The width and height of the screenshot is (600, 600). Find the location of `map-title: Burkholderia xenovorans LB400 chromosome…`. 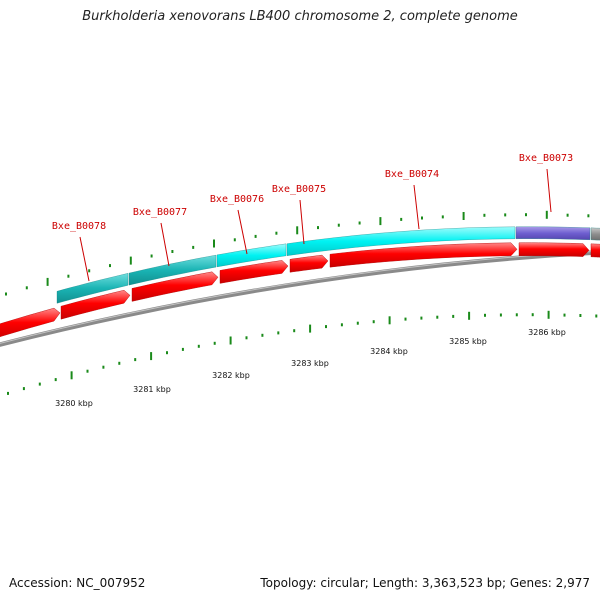

map-title: Burkholderia xenovorans LB400 chromosome… is located at coordinates (300, 16).